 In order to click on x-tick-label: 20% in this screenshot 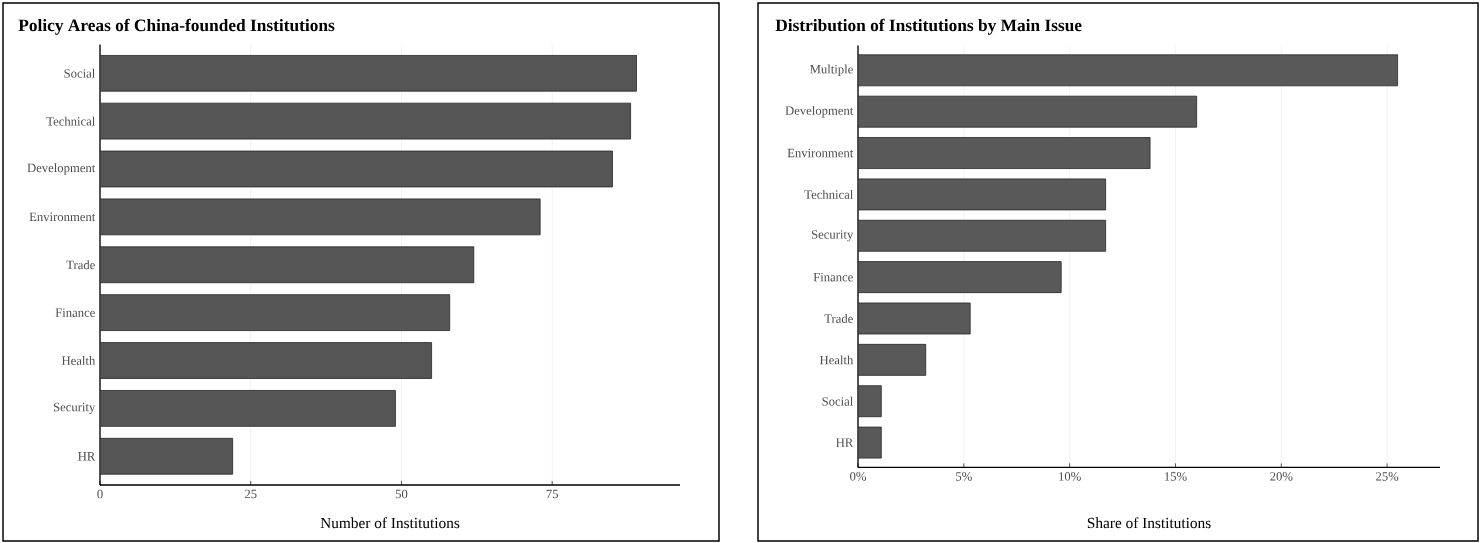, I will do `click(1281, 476)`.